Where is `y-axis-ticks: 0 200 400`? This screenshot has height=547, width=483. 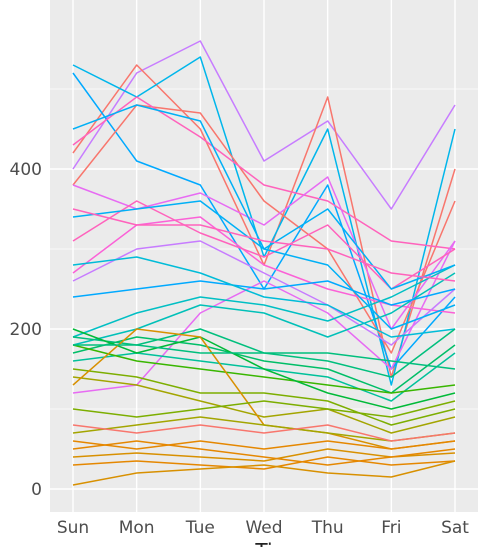
y-axis-ticks: 0 200 400 is located at coordinates (26, 330).